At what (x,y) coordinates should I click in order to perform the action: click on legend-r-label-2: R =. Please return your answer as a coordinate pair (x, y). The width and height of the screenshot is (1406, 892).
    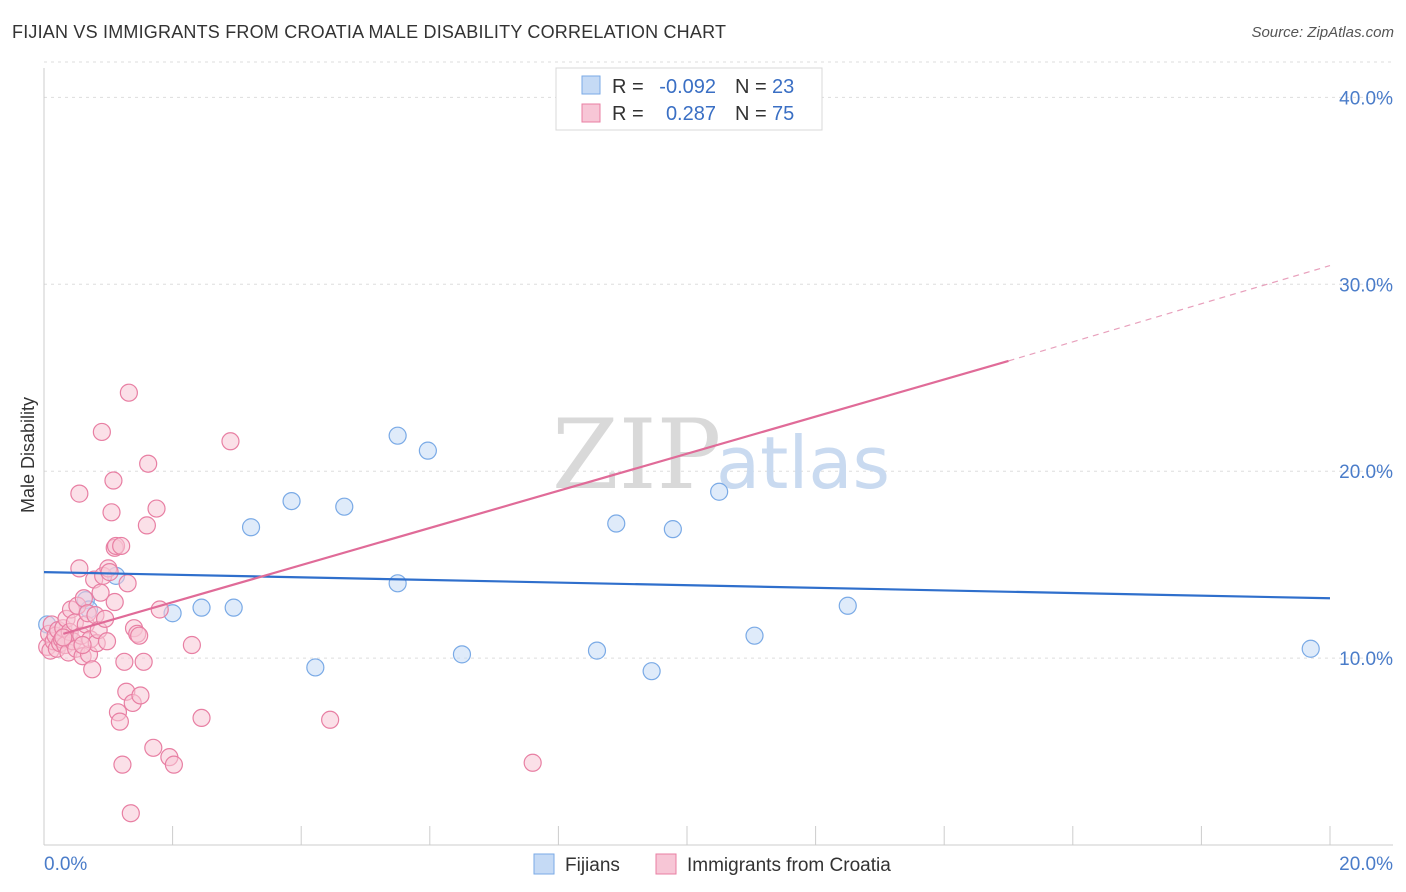
    Looking at the image, I should click on (628, 114).